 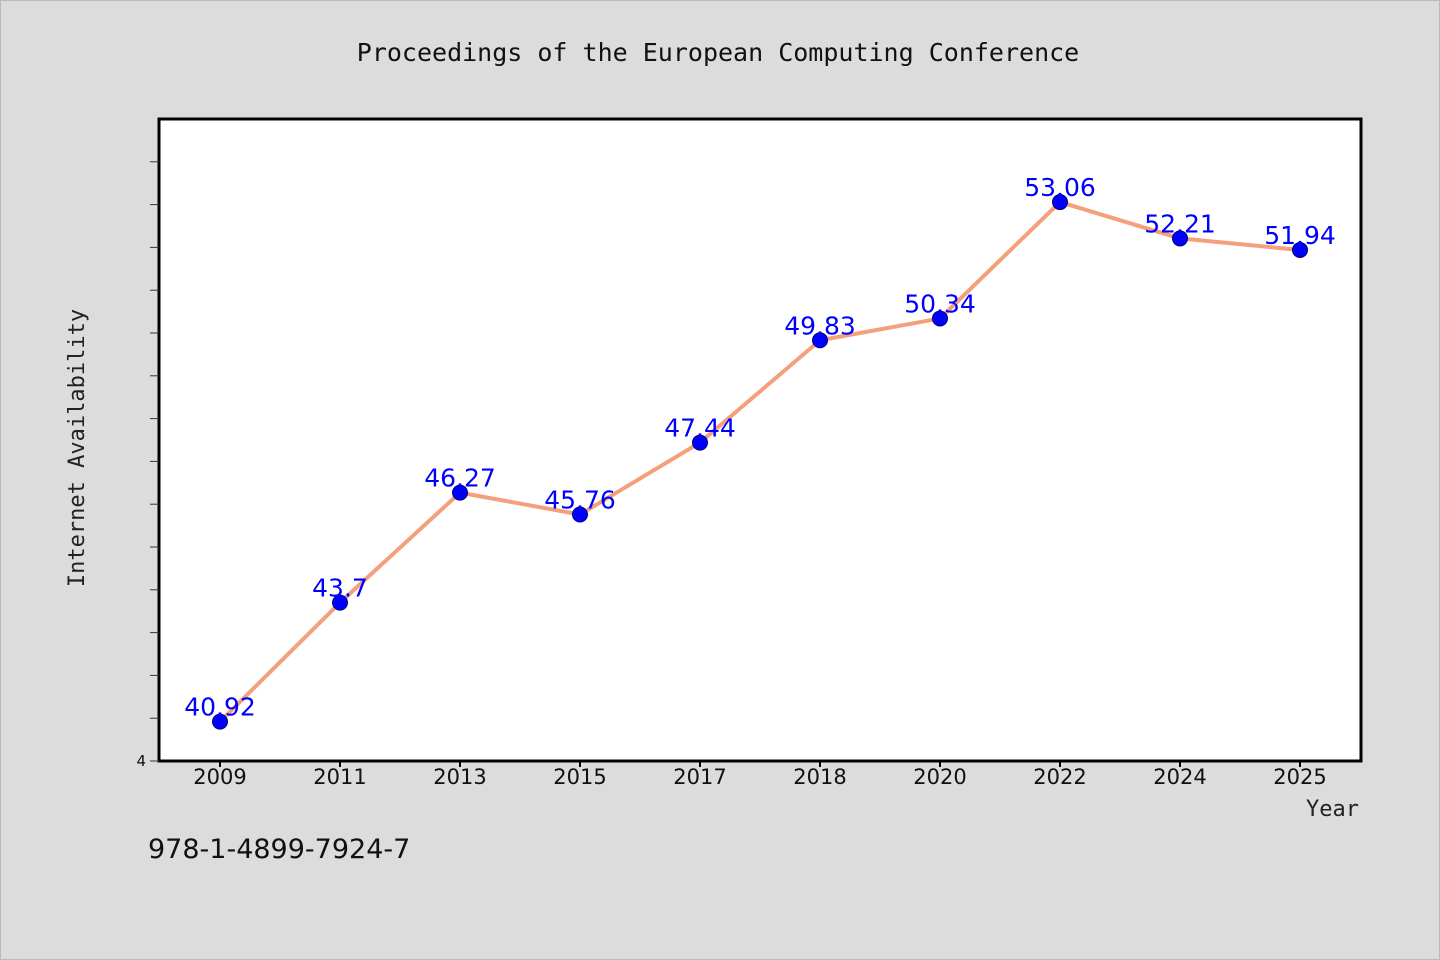 What do you see at coordinates (580, 499) in the screenshot?
I see `data-label: 45.76` at bounding box center [580, 499].